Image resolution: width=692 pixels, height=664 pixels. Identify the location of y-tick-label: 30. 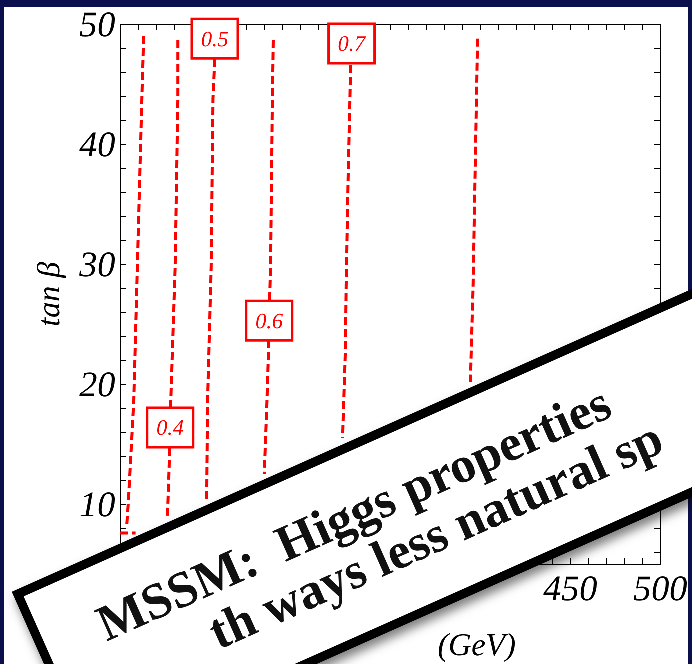
(97, 264).